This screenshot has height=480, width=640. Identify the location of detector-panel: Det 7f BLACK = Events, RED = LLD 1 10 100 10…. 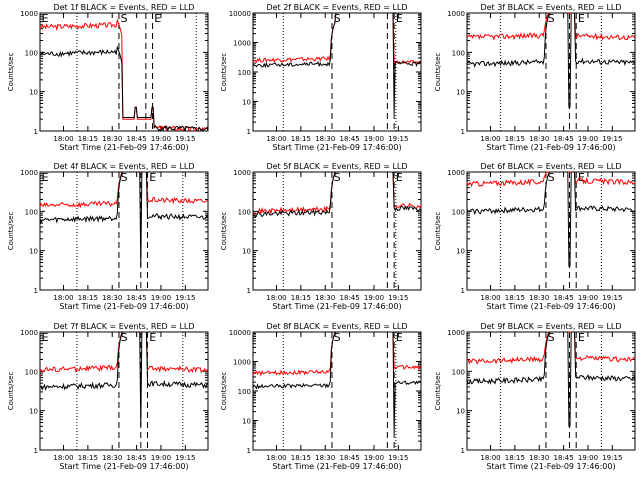
(108, 396).